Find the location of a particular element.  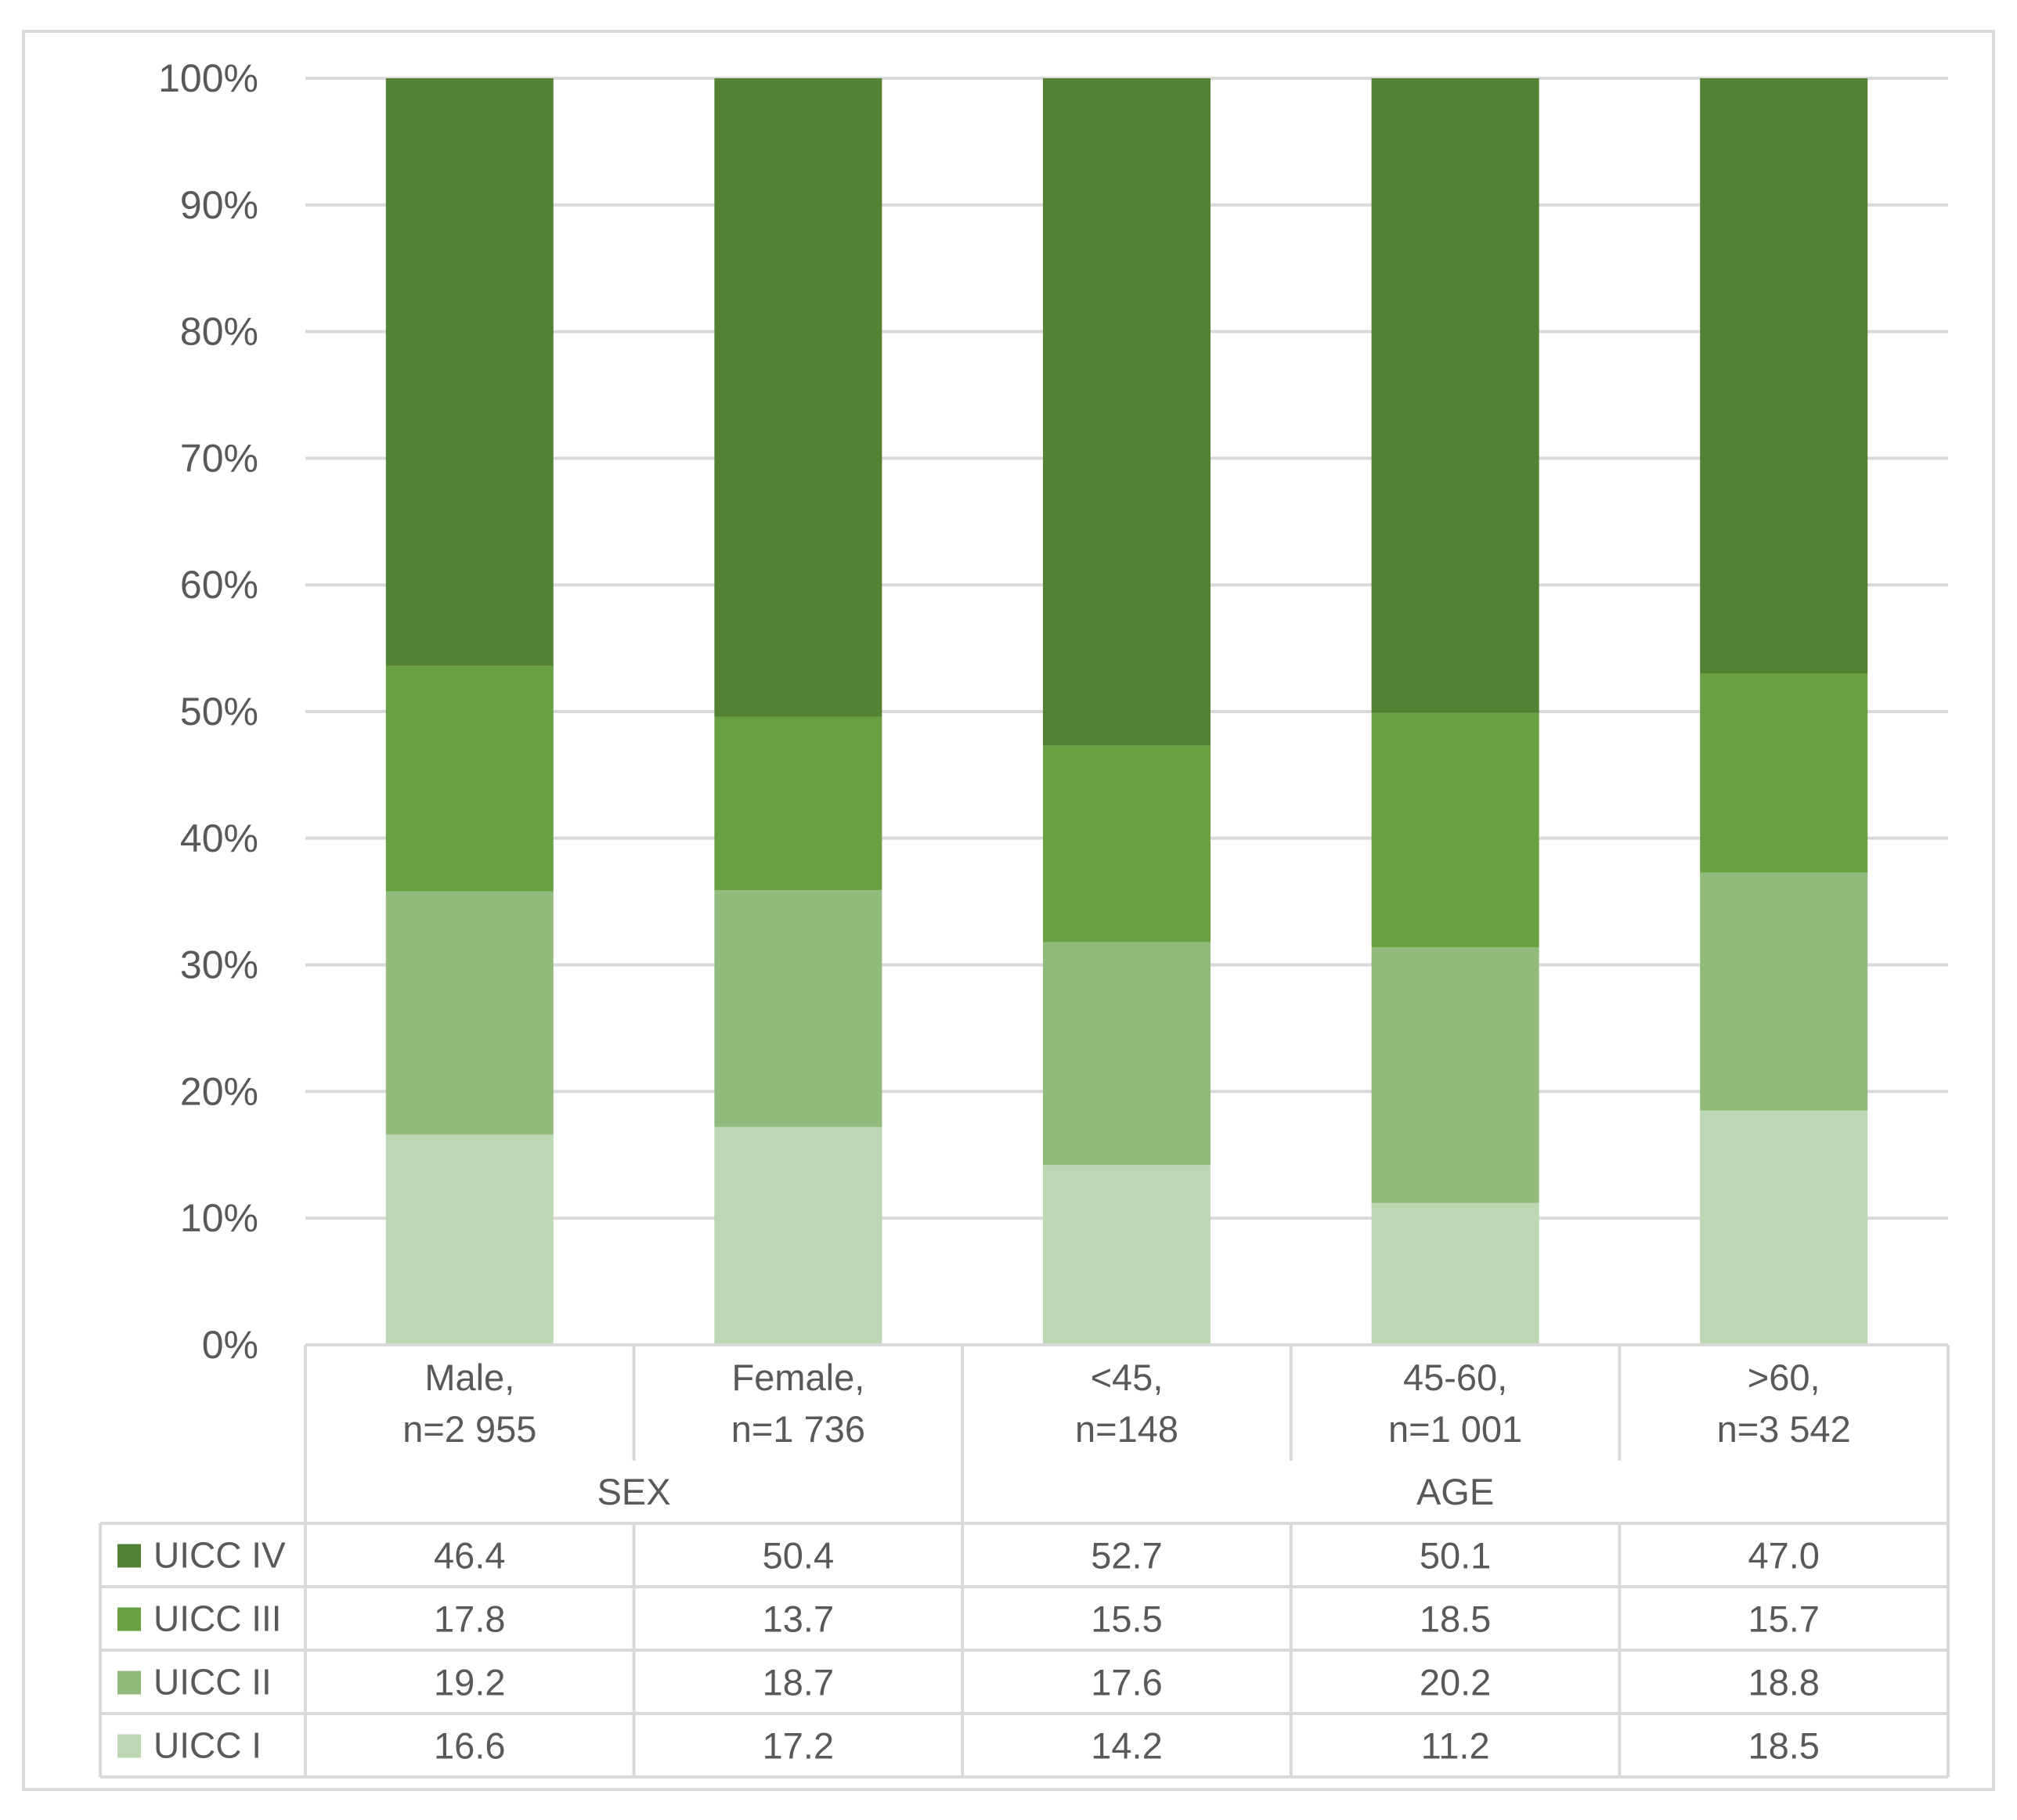

legend-label: UICC I is located at coordinates (207, 1745).